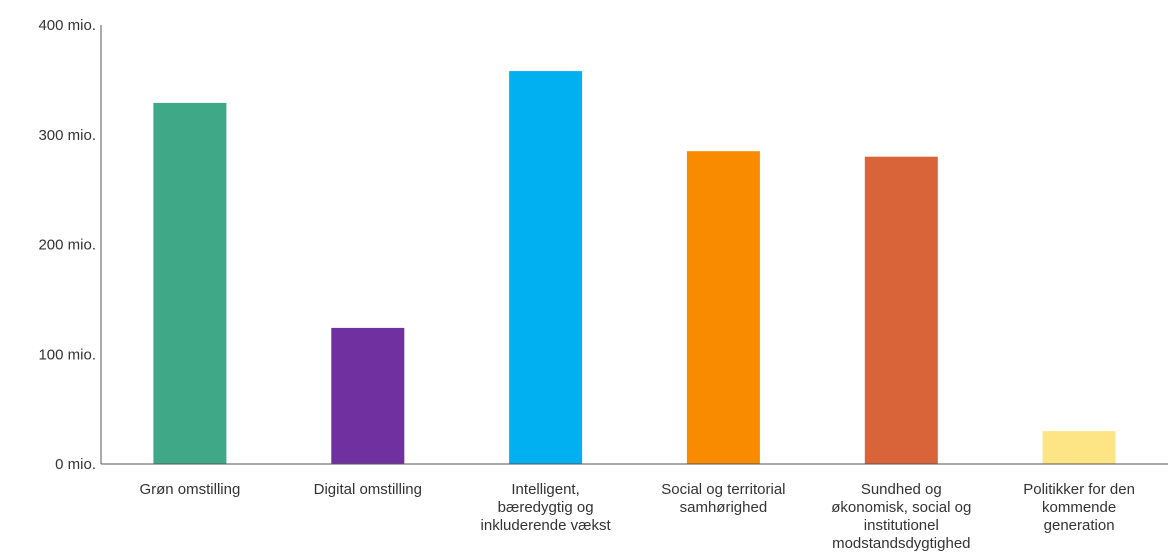 The image size is (1168, 558). Describe the element at coordinates (368, 489) in the screenshot. I see `x-category-label: Digital omstilling` at that location.